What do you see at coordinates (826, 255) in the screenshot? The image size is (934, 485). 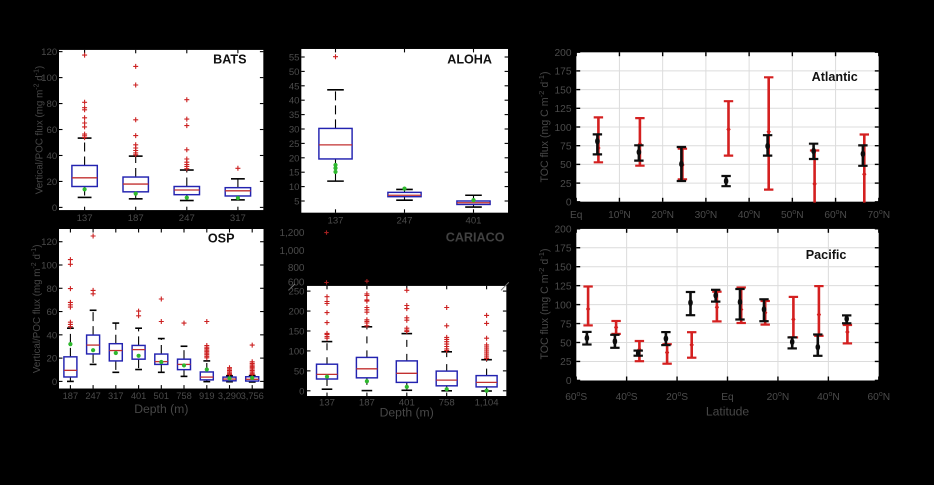 I see `svg-text: Pacific` at bounding box center [826, 255].